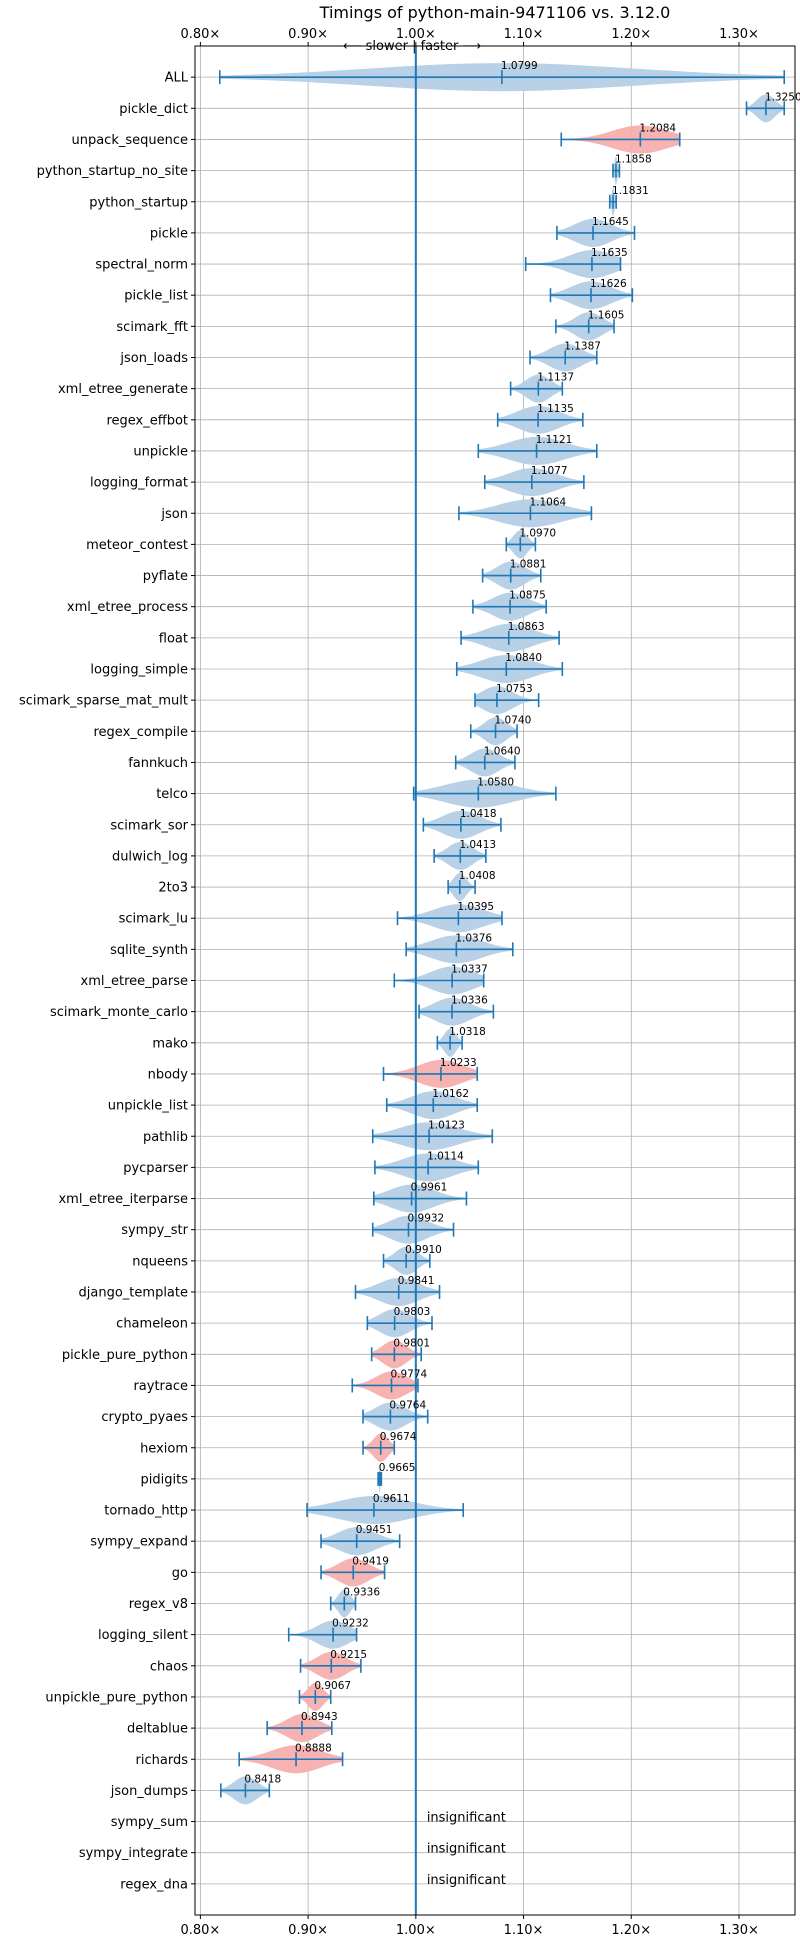 Image resolution: width=800 pixels, height=1939 pixels. I want to click on value-label: 1.0408, so click(477, 876).